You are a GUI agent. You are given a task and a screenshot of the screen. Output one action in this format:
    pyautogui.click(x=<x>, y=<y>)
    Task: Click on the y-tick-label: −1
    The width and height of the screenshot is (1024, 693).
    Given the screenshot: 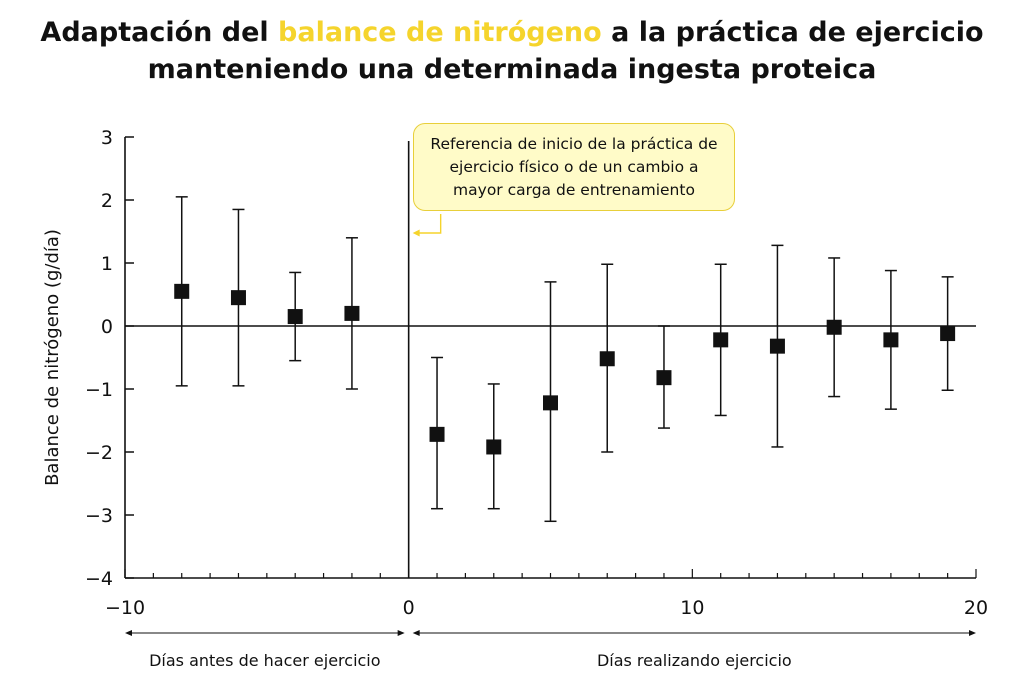 What is the action you would take?
    pyautogui.click(x=99, y=390)
    